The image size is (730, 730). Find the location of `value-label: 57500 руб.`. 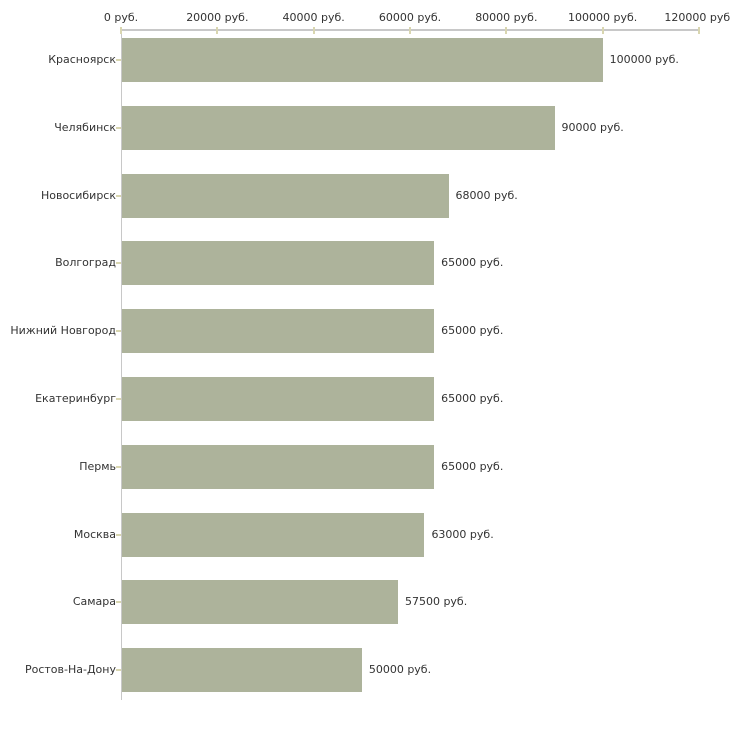

value-label: 57500 руб. is located at coordinates (436, 602).